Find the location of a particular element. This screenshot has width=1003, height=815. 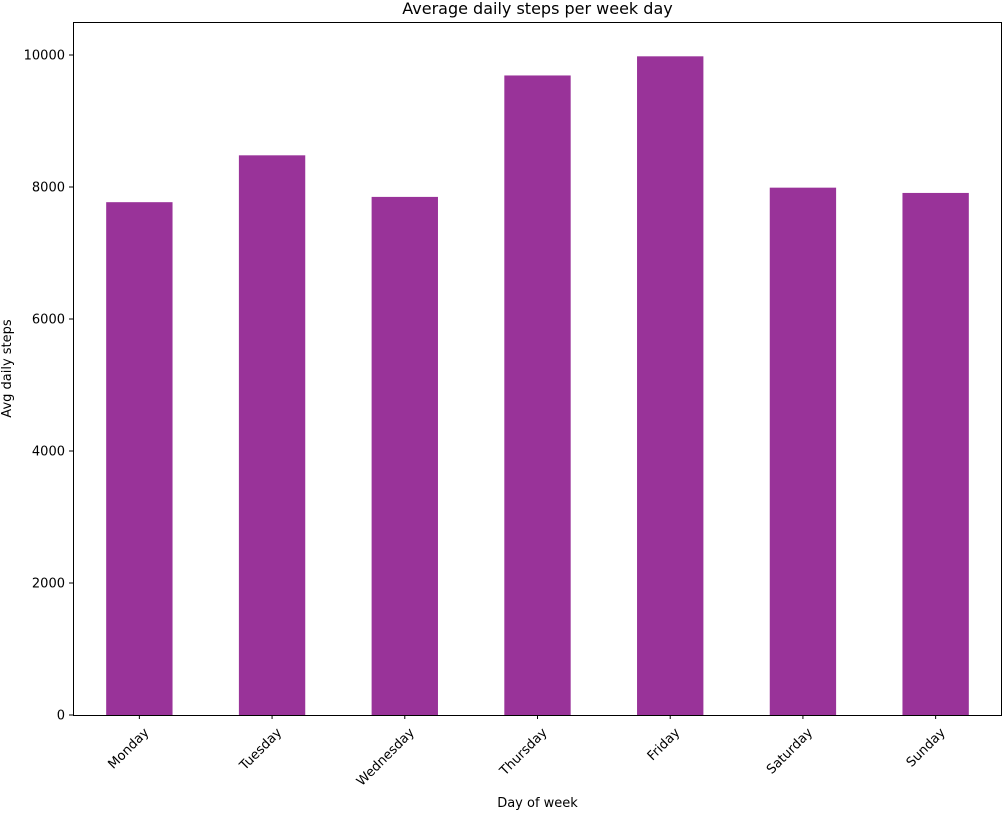

y-tick-label: 8000 is located at coordinates (48, 188).